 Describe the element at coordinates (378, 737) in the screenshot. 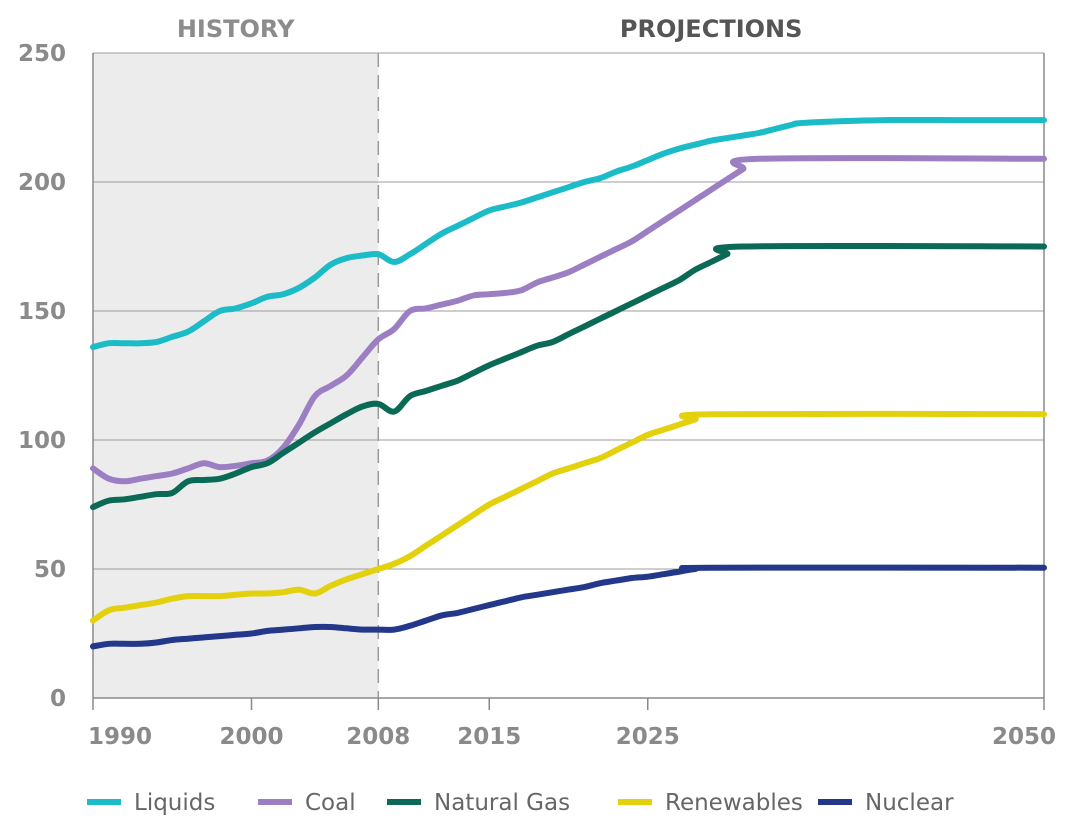

I see `x-tick-label-2008: 2008` at that location.